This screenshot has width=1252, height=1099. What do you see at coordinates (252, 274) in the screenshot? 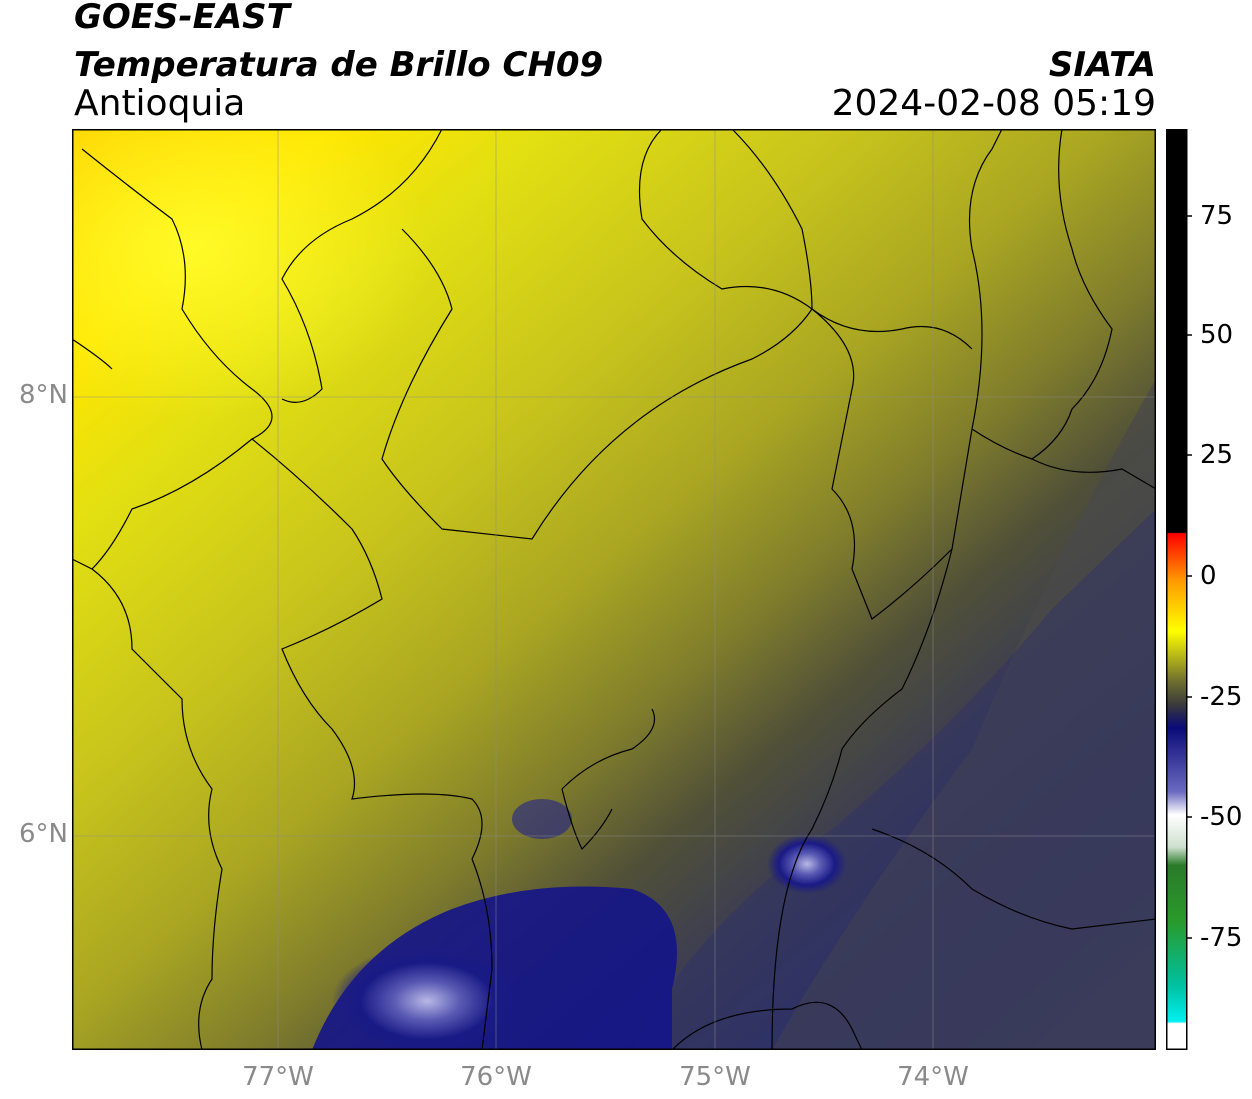
I see `warm-region` at bounding box center [252, 274].